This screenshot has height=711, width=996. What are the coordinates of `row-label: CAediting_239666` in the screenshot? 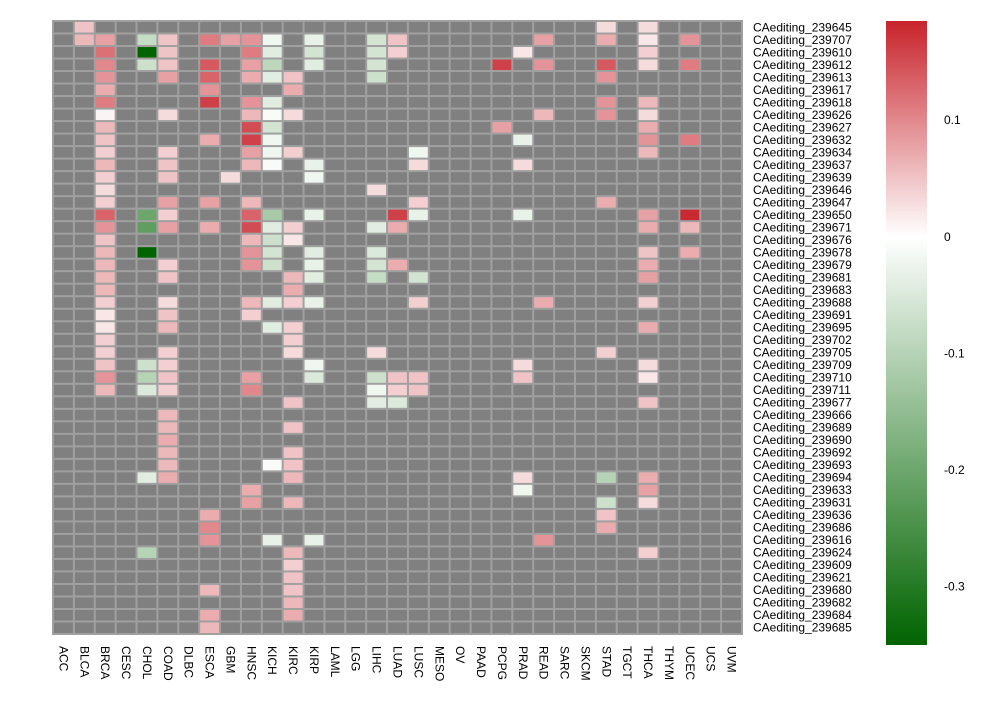 It's located at (802, 415).